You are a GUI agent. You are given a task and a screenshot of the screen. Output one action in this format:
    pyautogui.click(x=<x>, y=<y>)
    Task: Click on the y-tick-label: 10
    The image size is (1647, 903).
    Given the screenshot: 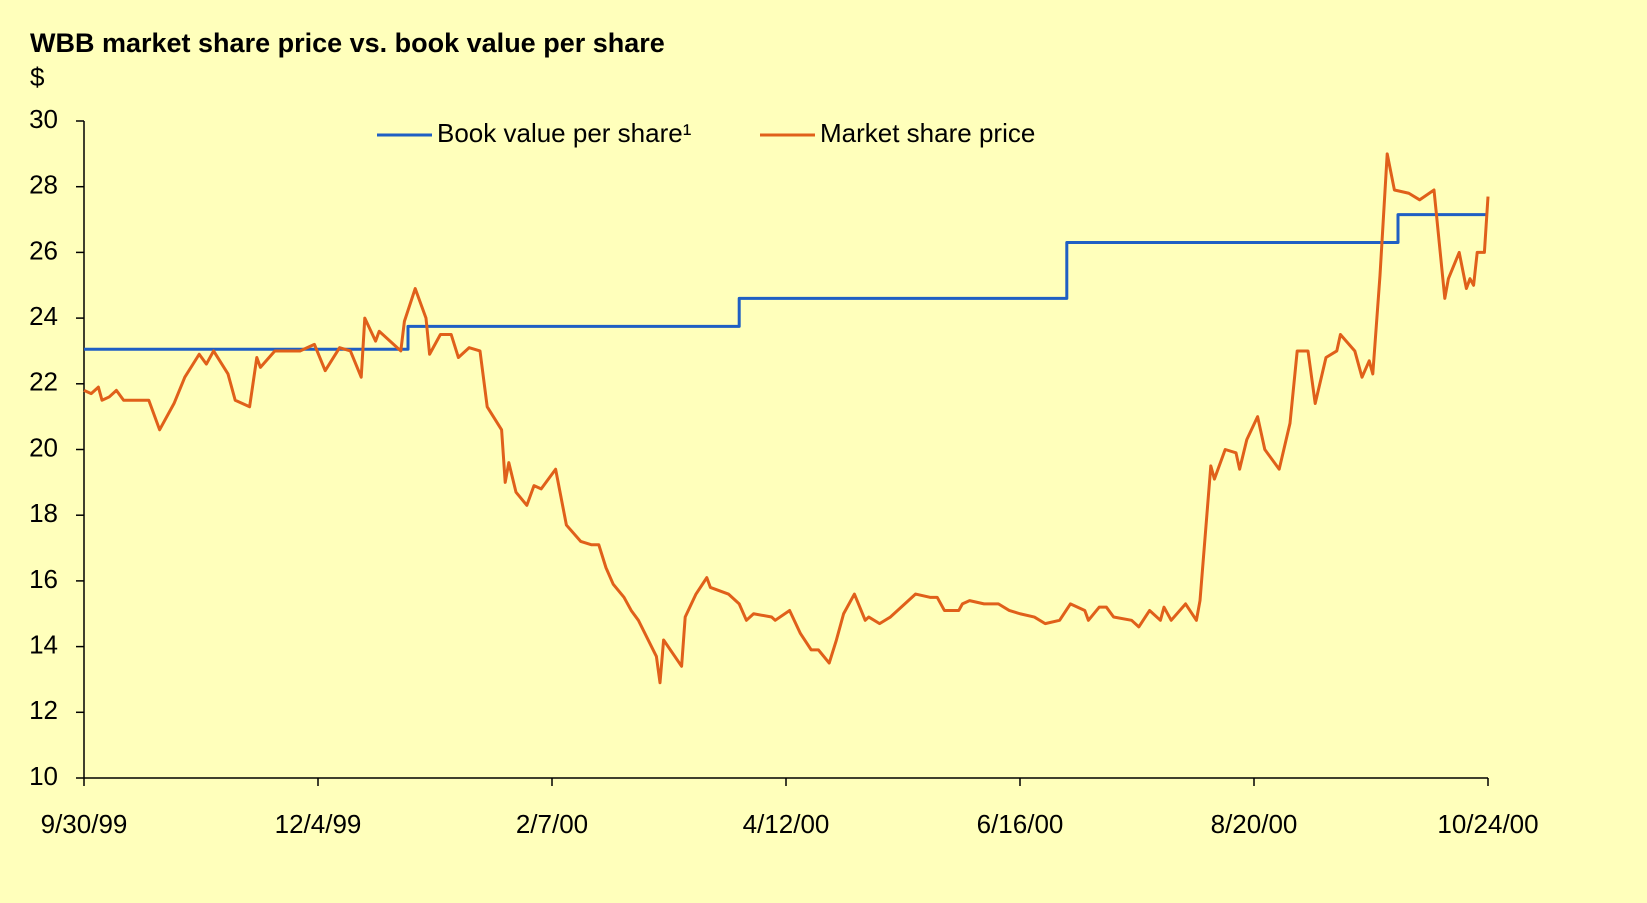 What is the action you would take?
    pyautogui.click(x=43, y=776)
    